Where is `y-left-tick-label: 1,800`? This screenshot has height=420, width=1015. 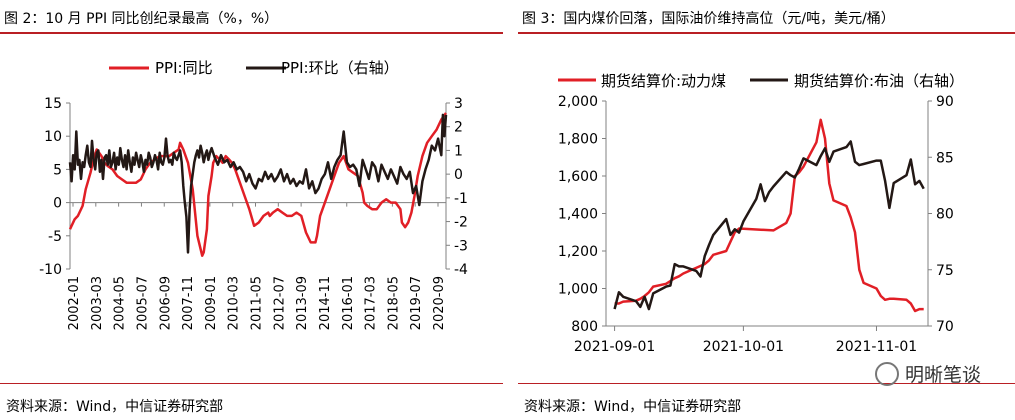
y-left-tick-label: 1,800 is located at coordinates (578, 140).